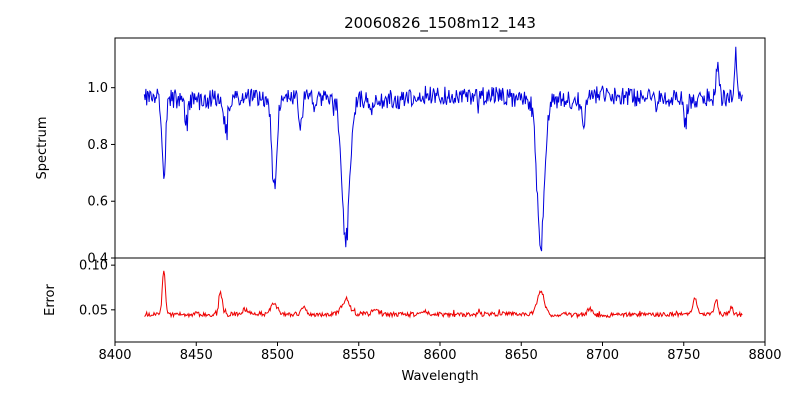 This screenshot has height=400, width=800. Describe the element at coordinates (97, 145) in the screenshot. I see `y-tick-label: 0.8` at that location.